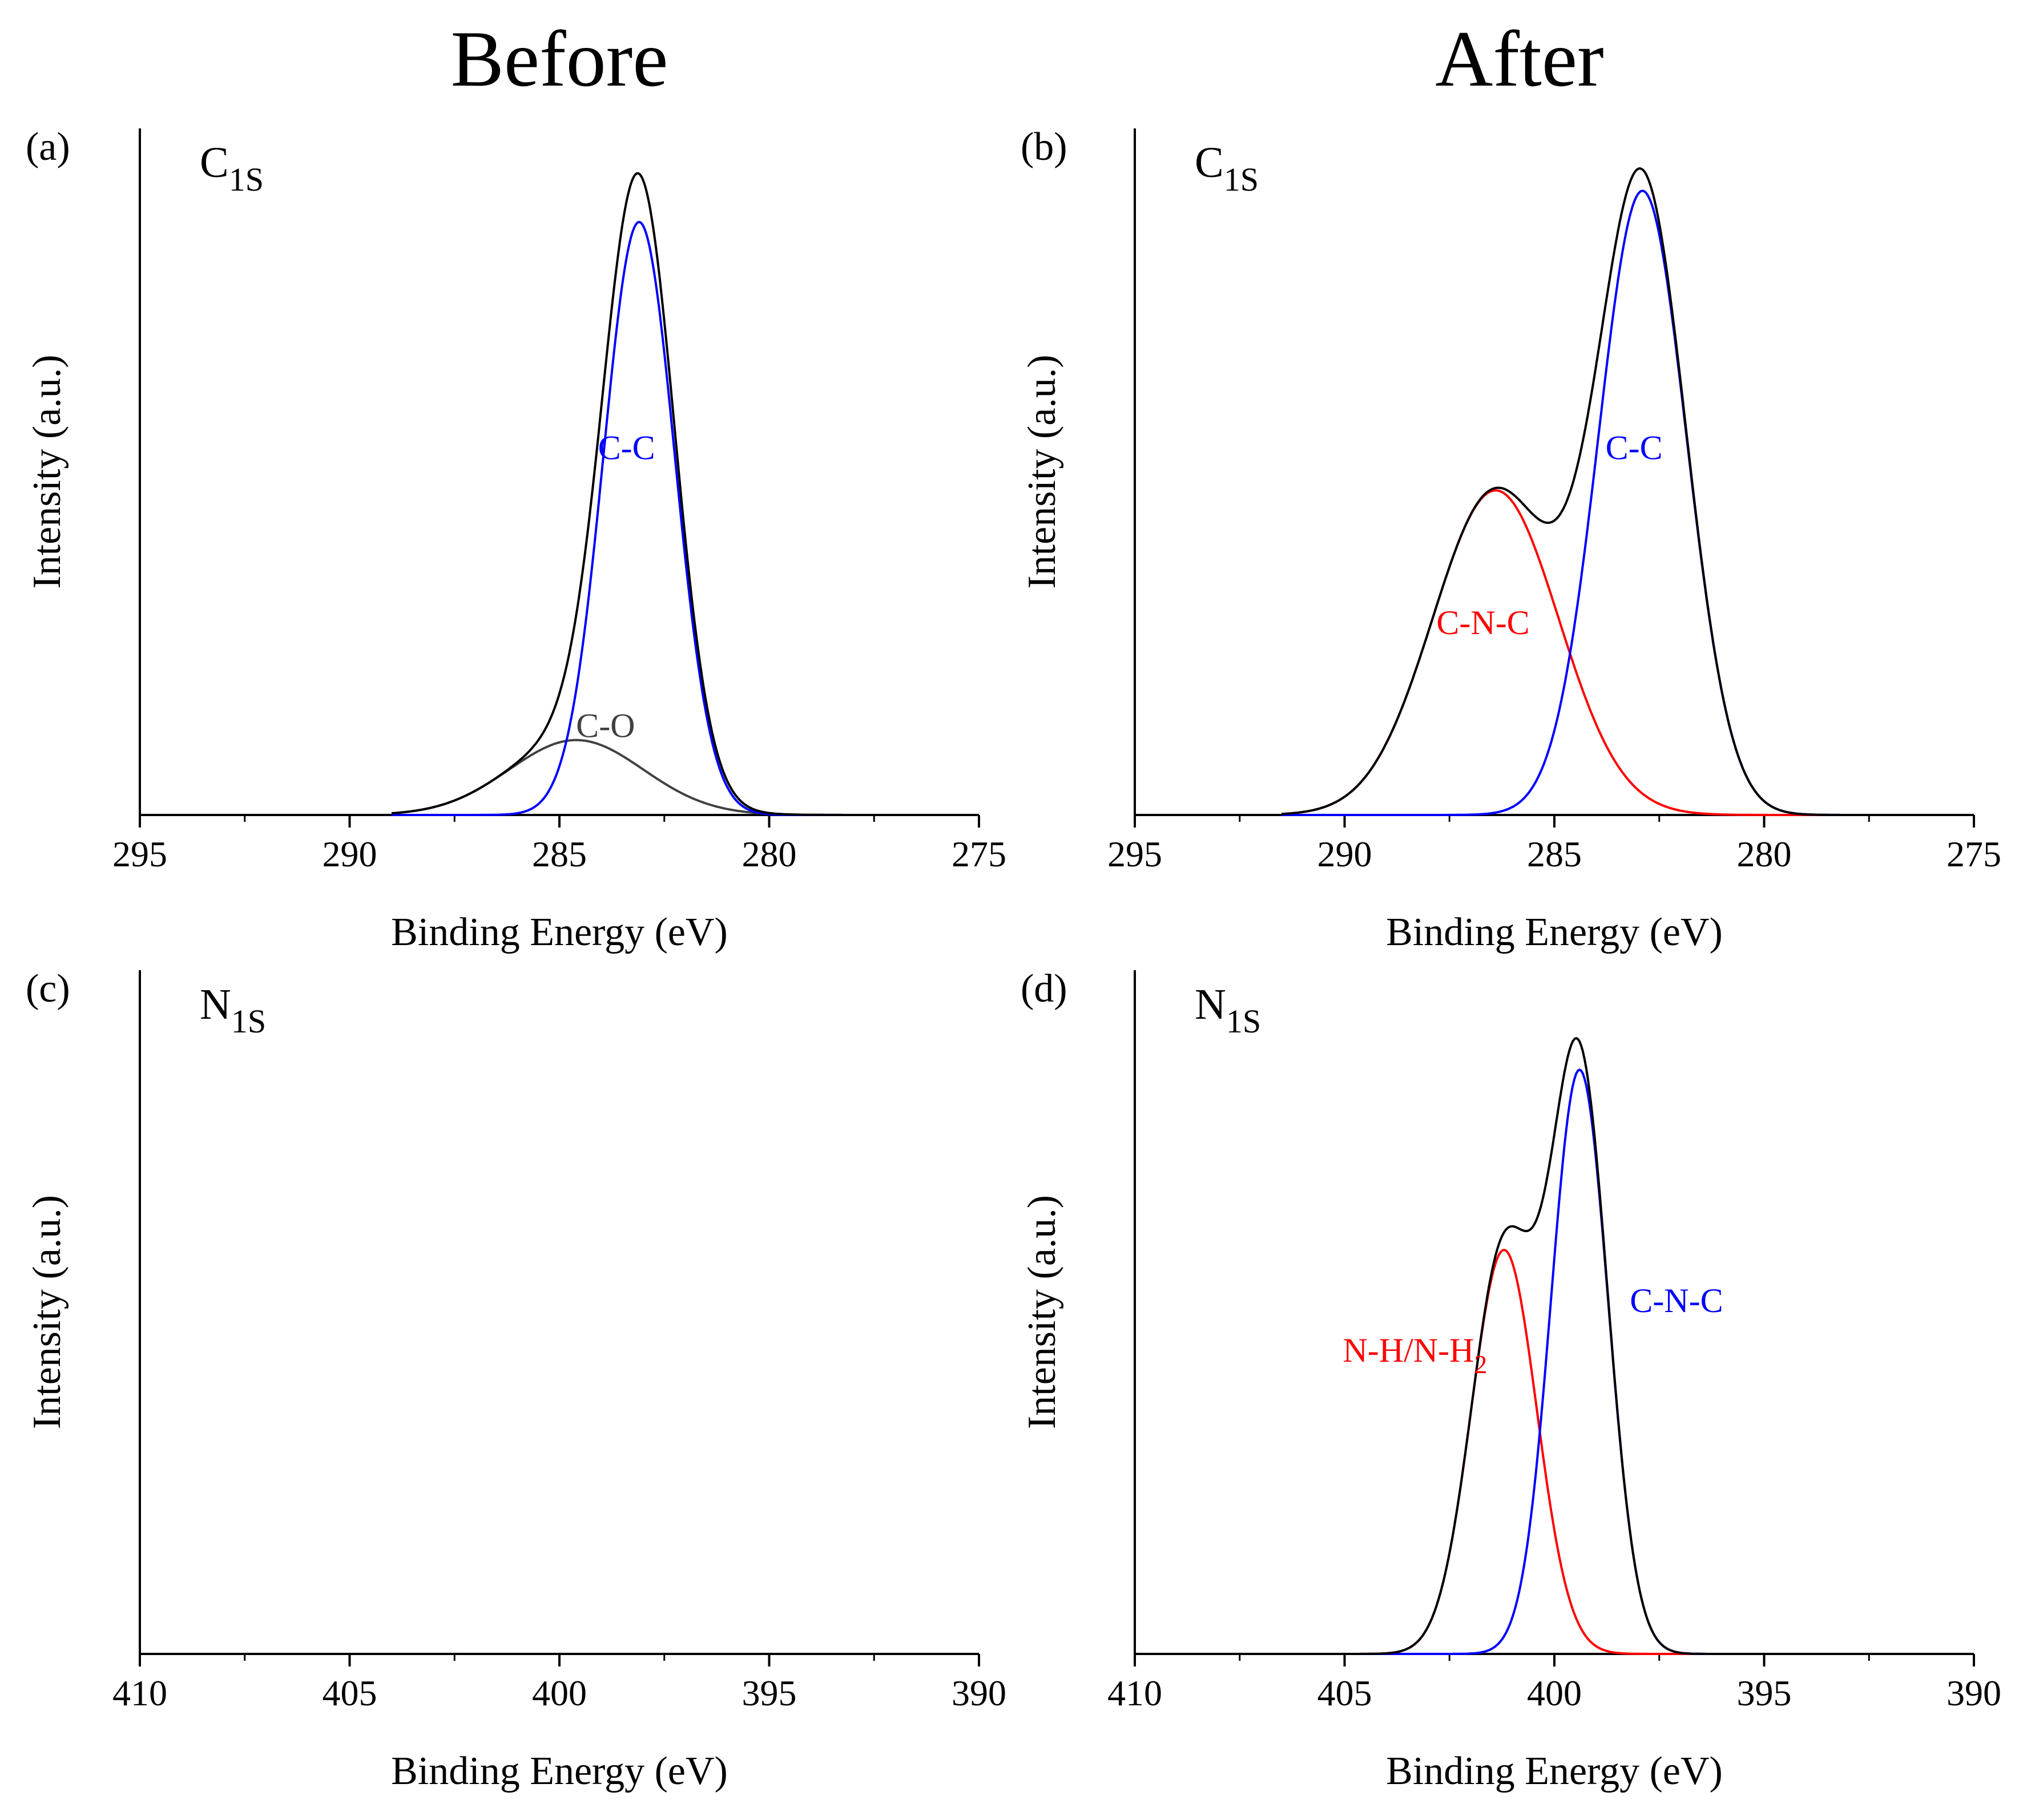 The height and width of the screenshot is (1820, 2027). What do you see at coordinates (1044, 989) in the screenshot?
I see `panel-label: (d)` at bounding box center [1044, 989].